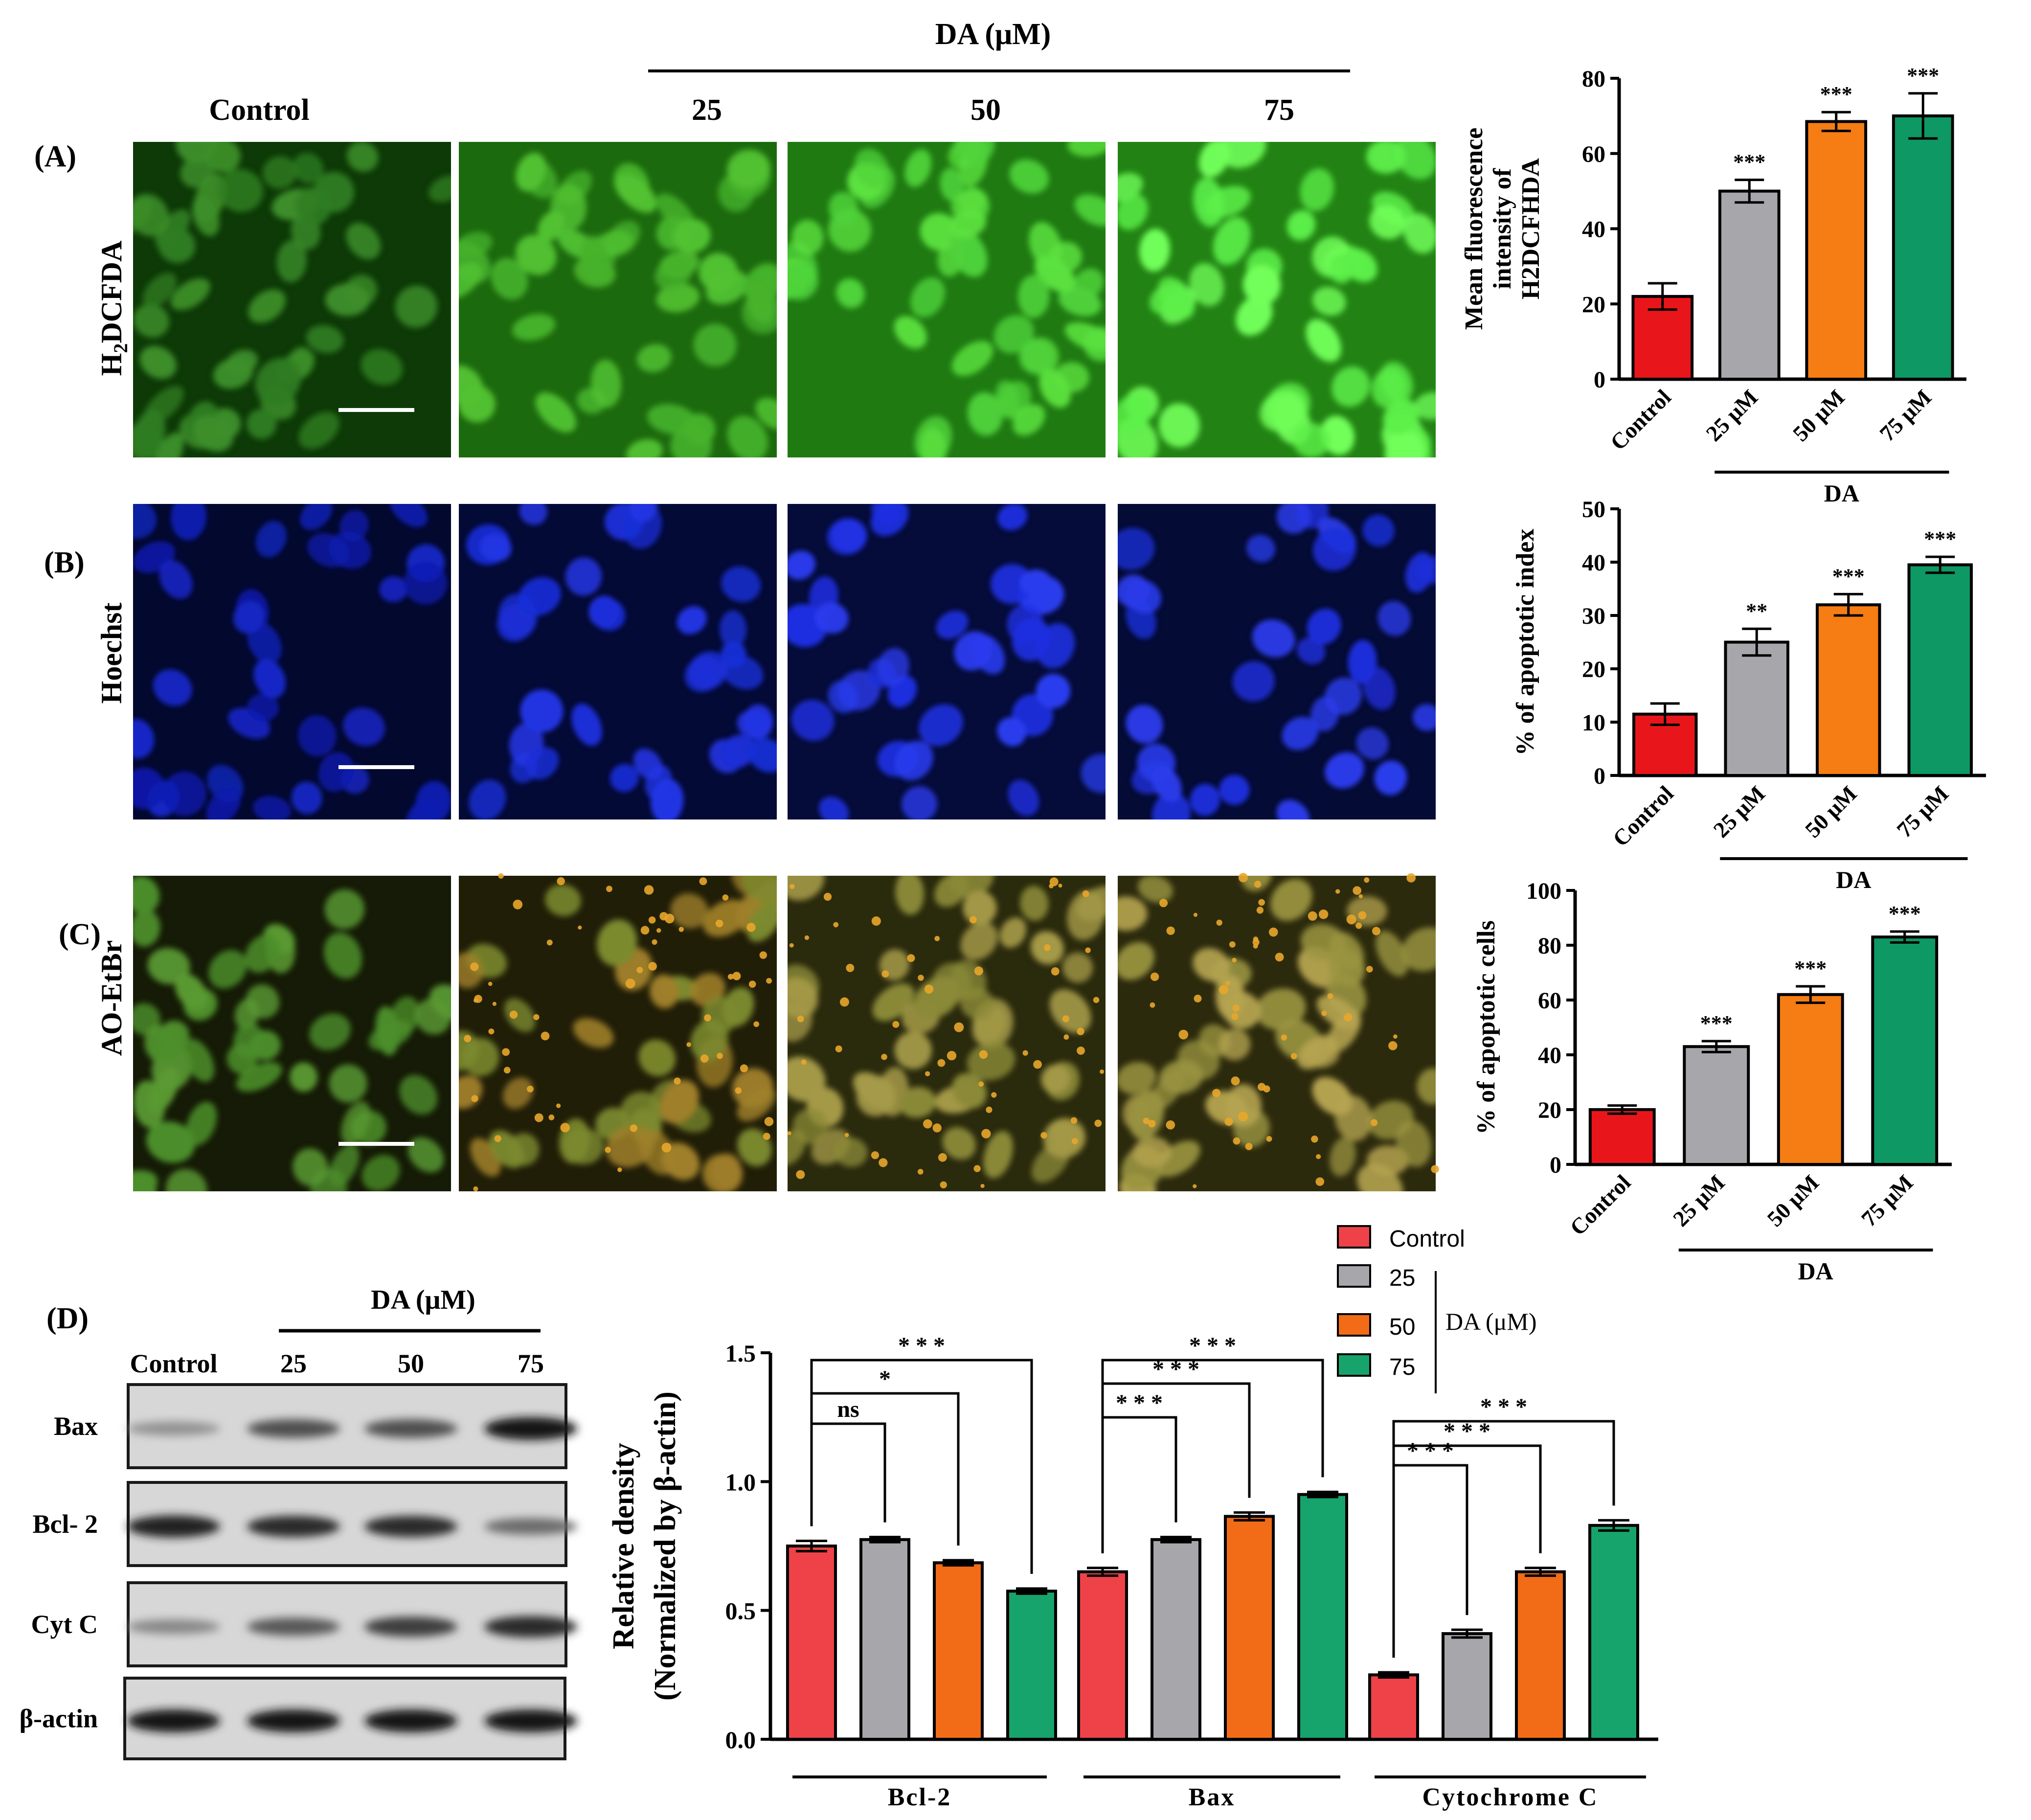 The image size is (2031, 1820). Describe the element at coordinates (113, 308) in the screenshot. I see `row-a-stain: H2DCFDA` at that location.